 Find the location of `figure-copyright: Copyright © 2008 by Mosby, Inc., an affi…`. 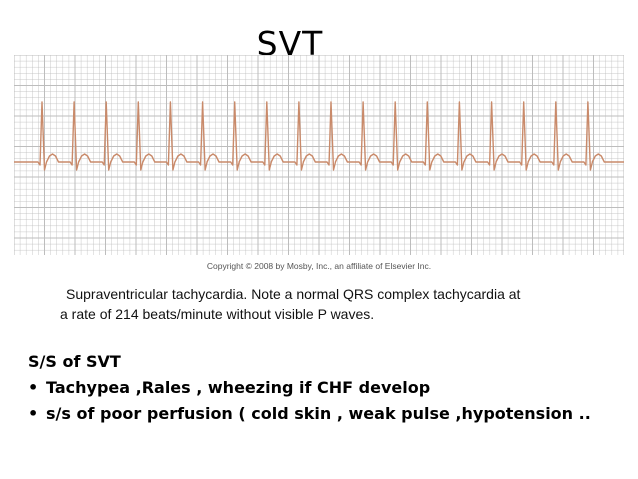

figure-copyright: Copyright © 2008 by Mosby, Inc., an affi… is located at coordinates (319, 266).